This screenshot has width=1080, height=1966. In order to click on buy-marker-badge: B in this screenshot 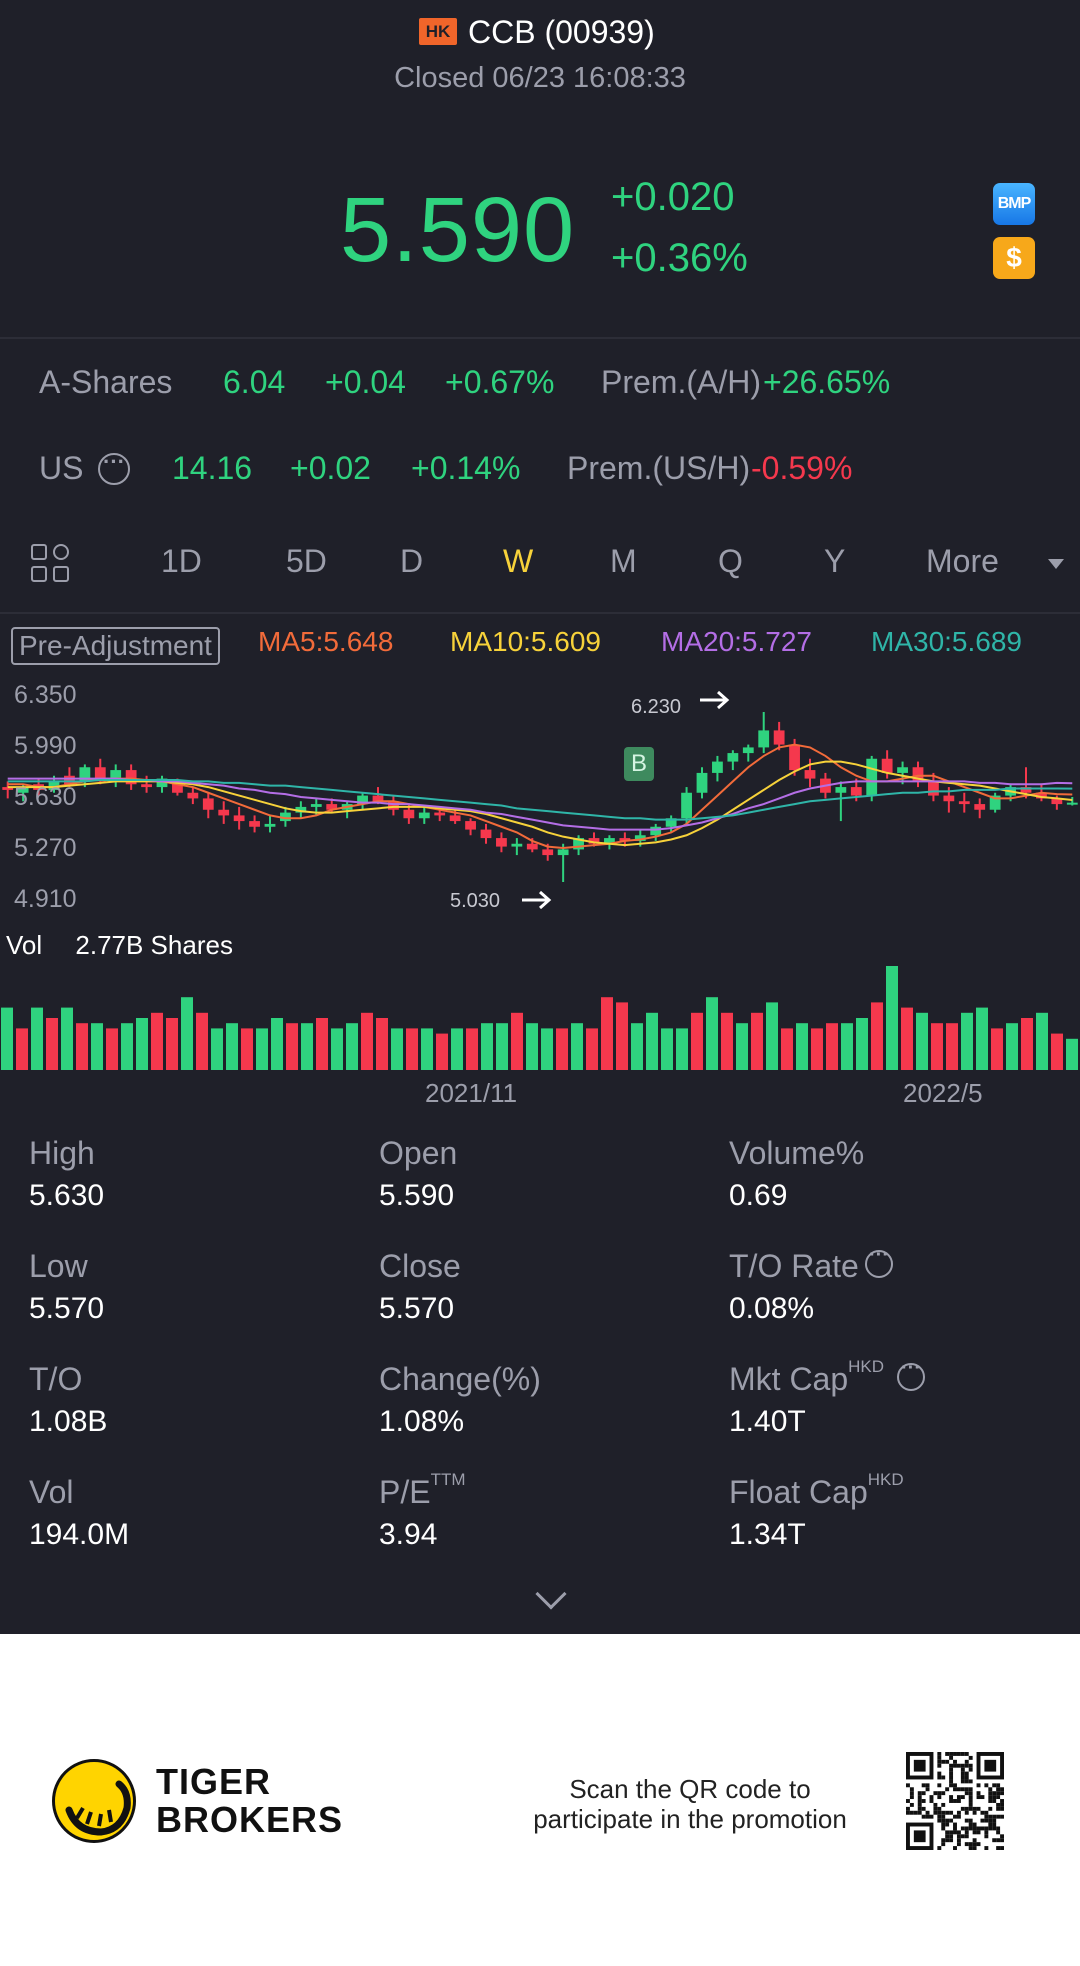, I will do `click(639, 764)`.